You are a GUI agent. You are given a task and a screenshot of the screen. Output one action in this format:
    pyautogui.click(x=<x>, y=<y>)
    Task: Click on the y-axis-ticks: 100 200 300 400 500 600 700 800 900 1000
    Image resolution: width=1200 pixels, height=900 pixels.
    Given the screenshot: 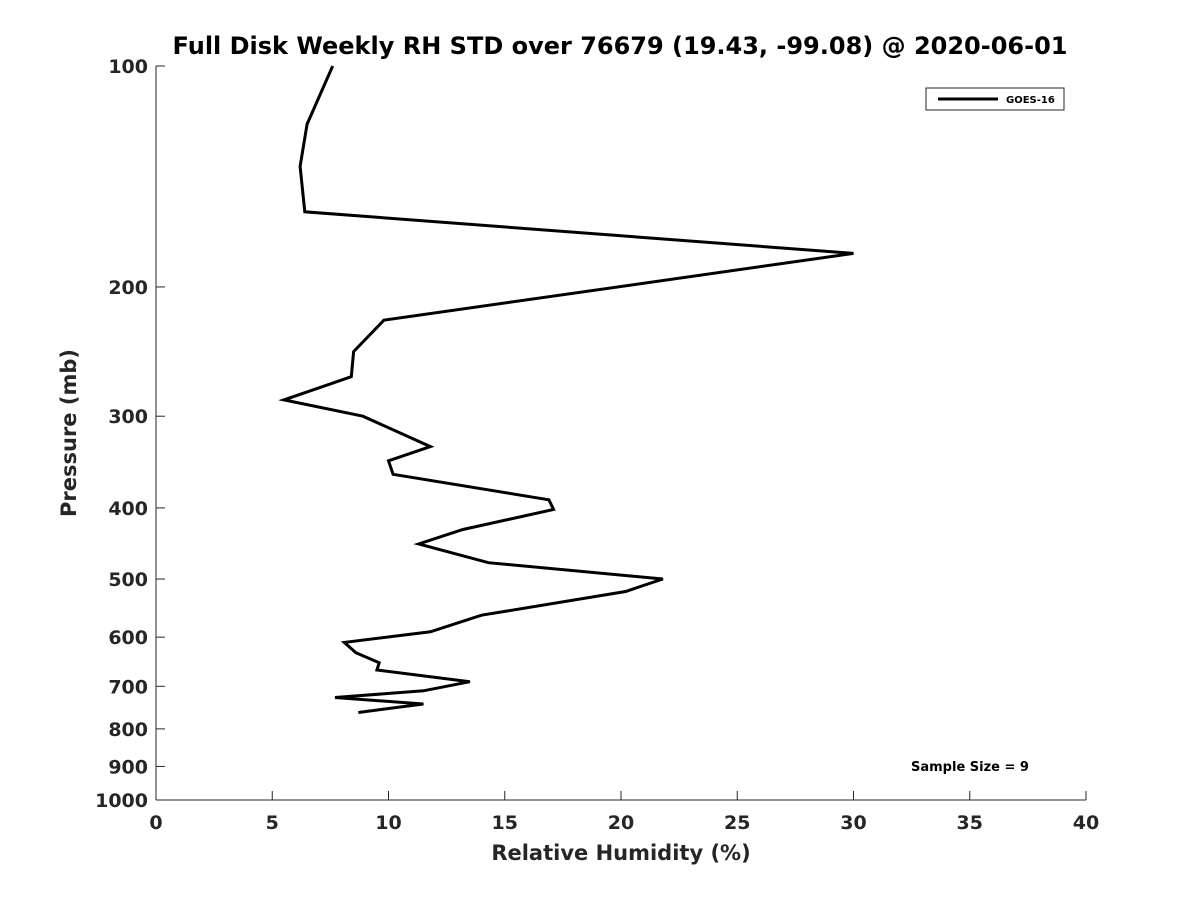 What is the action you would take?
    pyautogui.click(x=130, y=434)
    